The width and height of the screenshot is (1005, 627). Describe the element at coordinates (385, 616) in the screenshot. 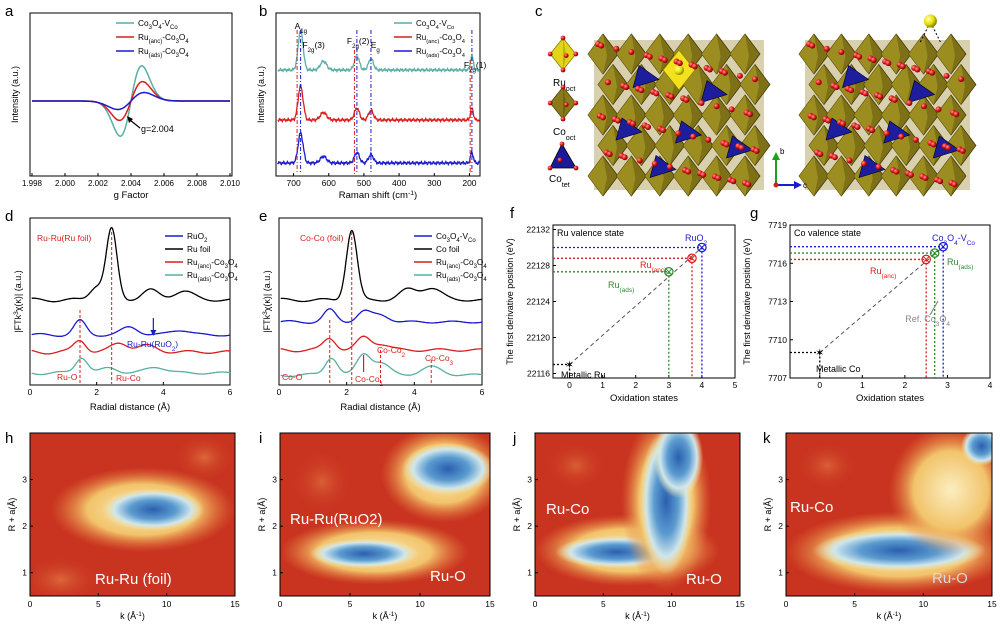

I see `x-axis-label: k (Å-1)` at that location.